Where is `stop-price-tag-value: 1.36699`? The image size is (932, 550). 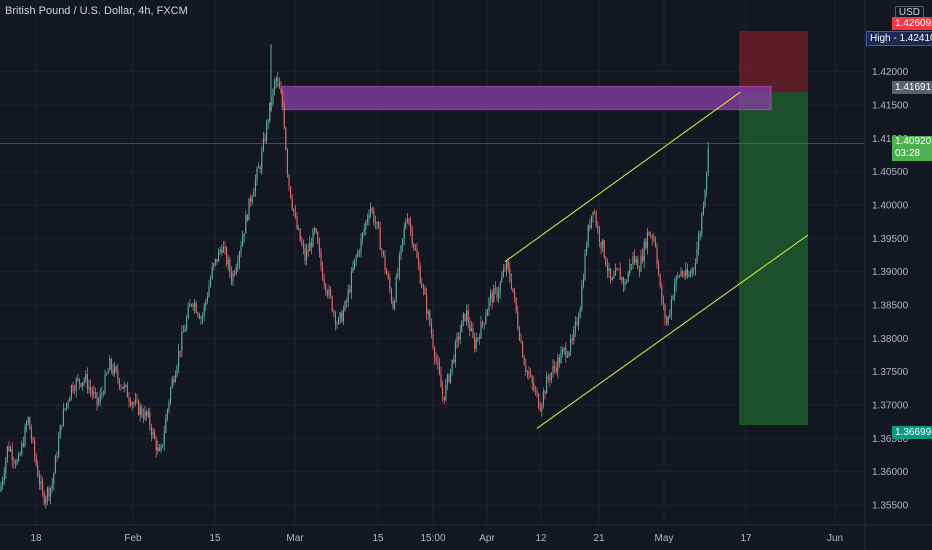 stop-price-tag-value: 1.36699 is located at coordinates (913, 432).